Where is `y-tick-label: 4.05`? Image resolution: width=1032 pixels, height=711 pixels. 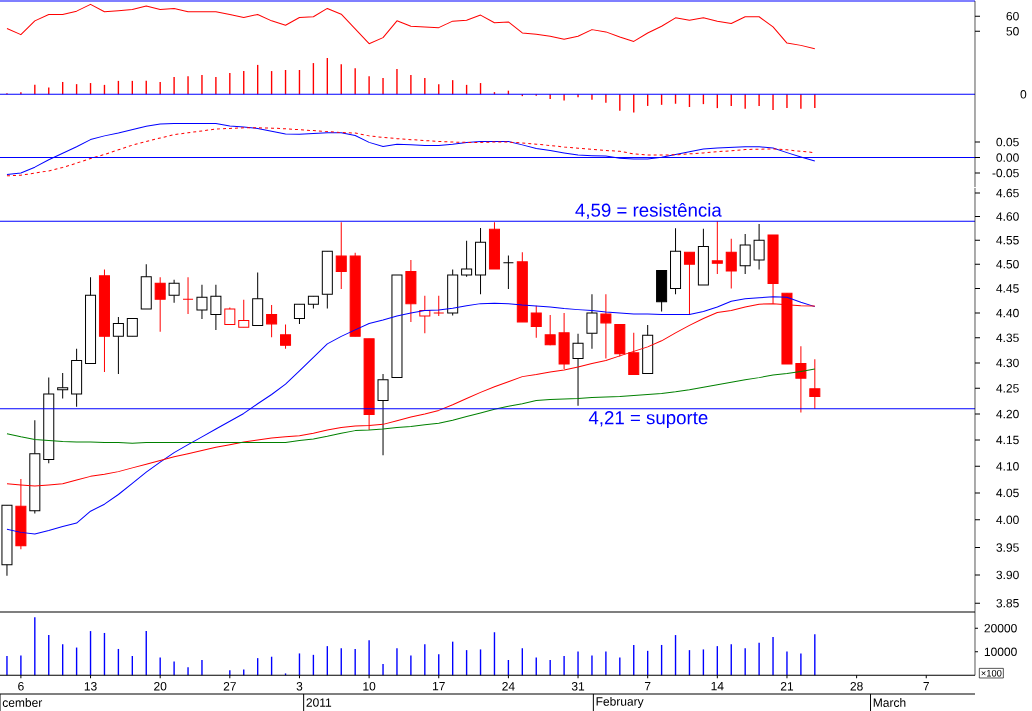 y-tick-label: 4.05 is located at coordinates (1007, 493).